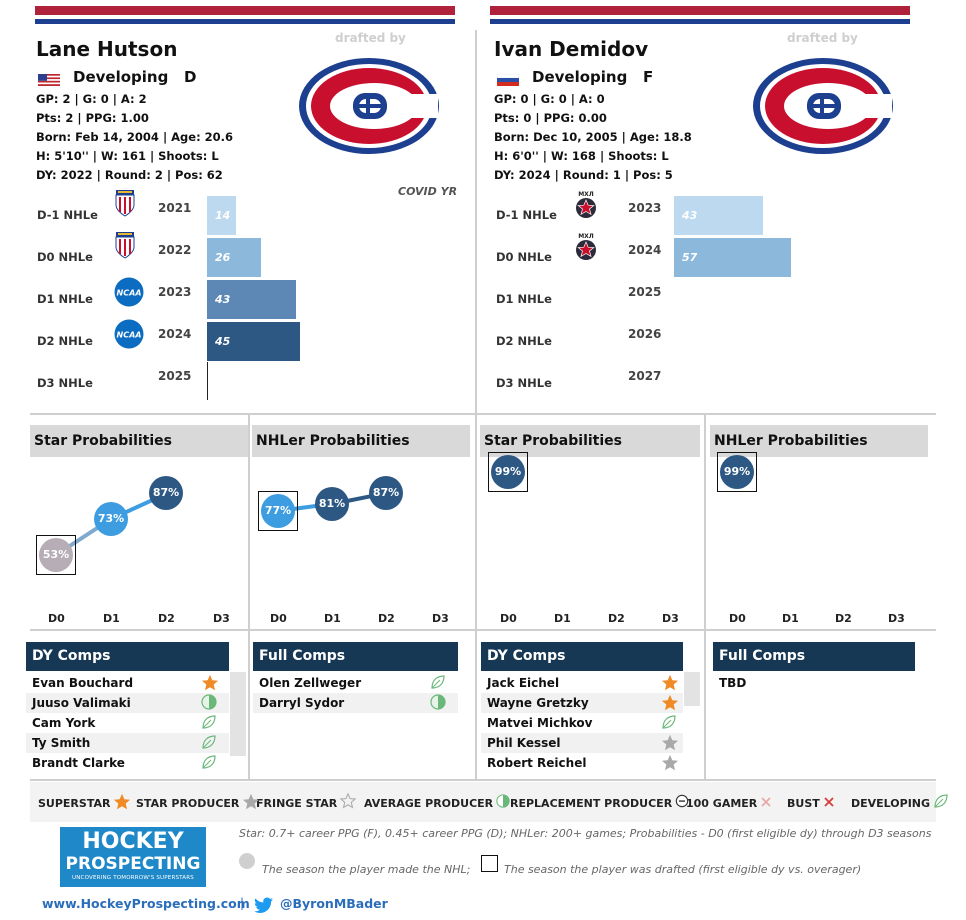  I want to click on season-year: 2023, so click(645, 208).